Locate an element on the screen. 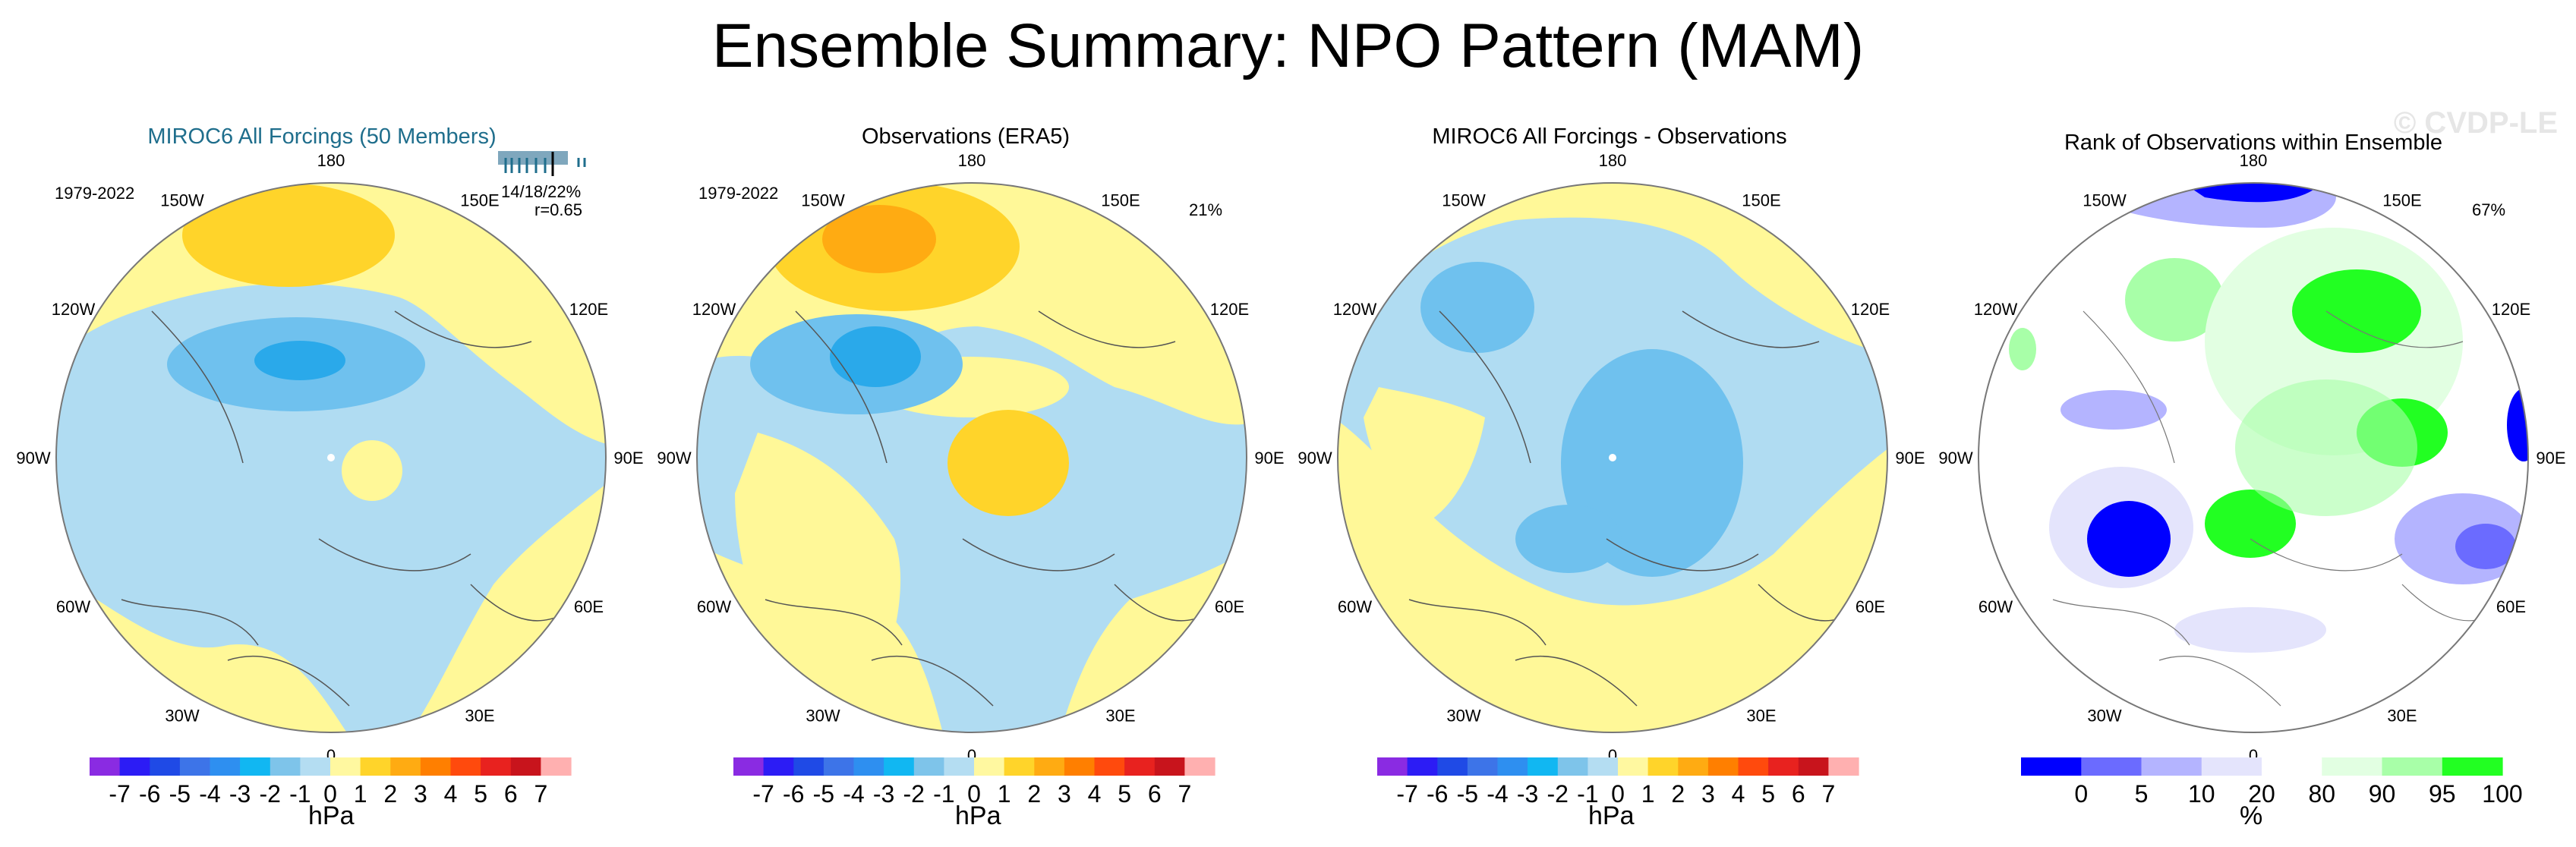 The height and width of the screenshot is (847, 2576). map-outline is located at coordinates (331, 457).